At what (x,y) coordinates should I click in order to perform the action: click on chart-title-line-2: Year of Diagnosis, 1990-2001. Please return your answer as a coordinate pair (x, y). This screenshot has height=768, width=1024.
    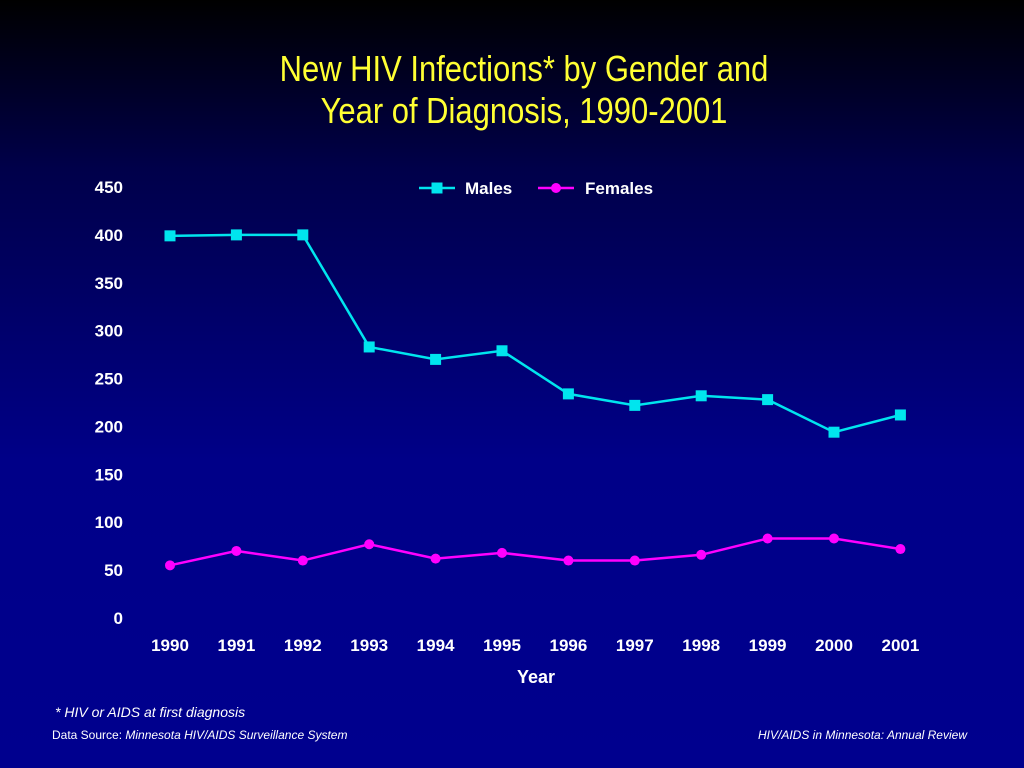
    Looking at the image, I should click on (524, 110).